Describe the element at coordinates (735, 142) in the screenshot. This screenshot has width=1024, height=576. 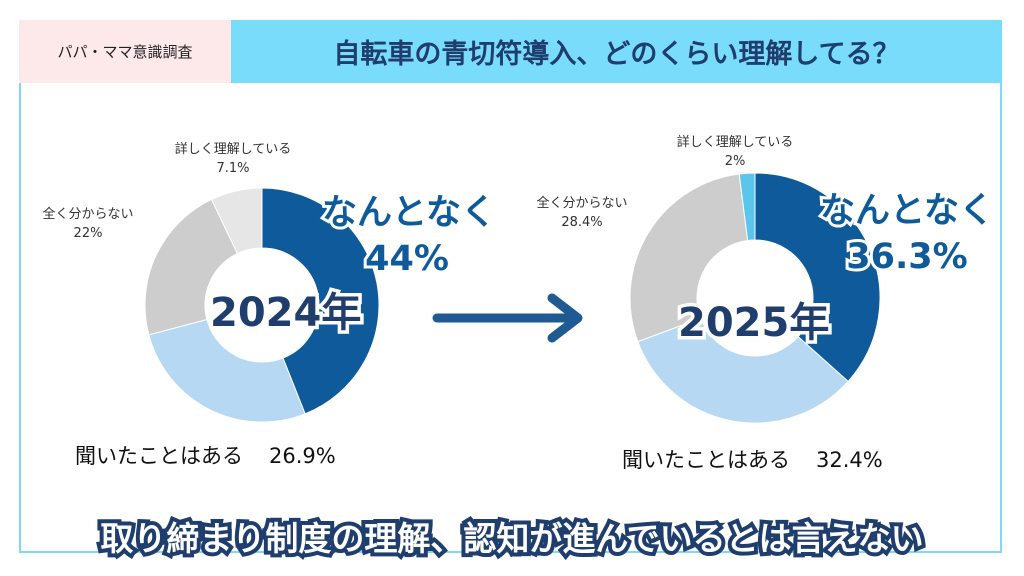
I see `detailed-label-text-2025: 詳しく理解している` at that location.